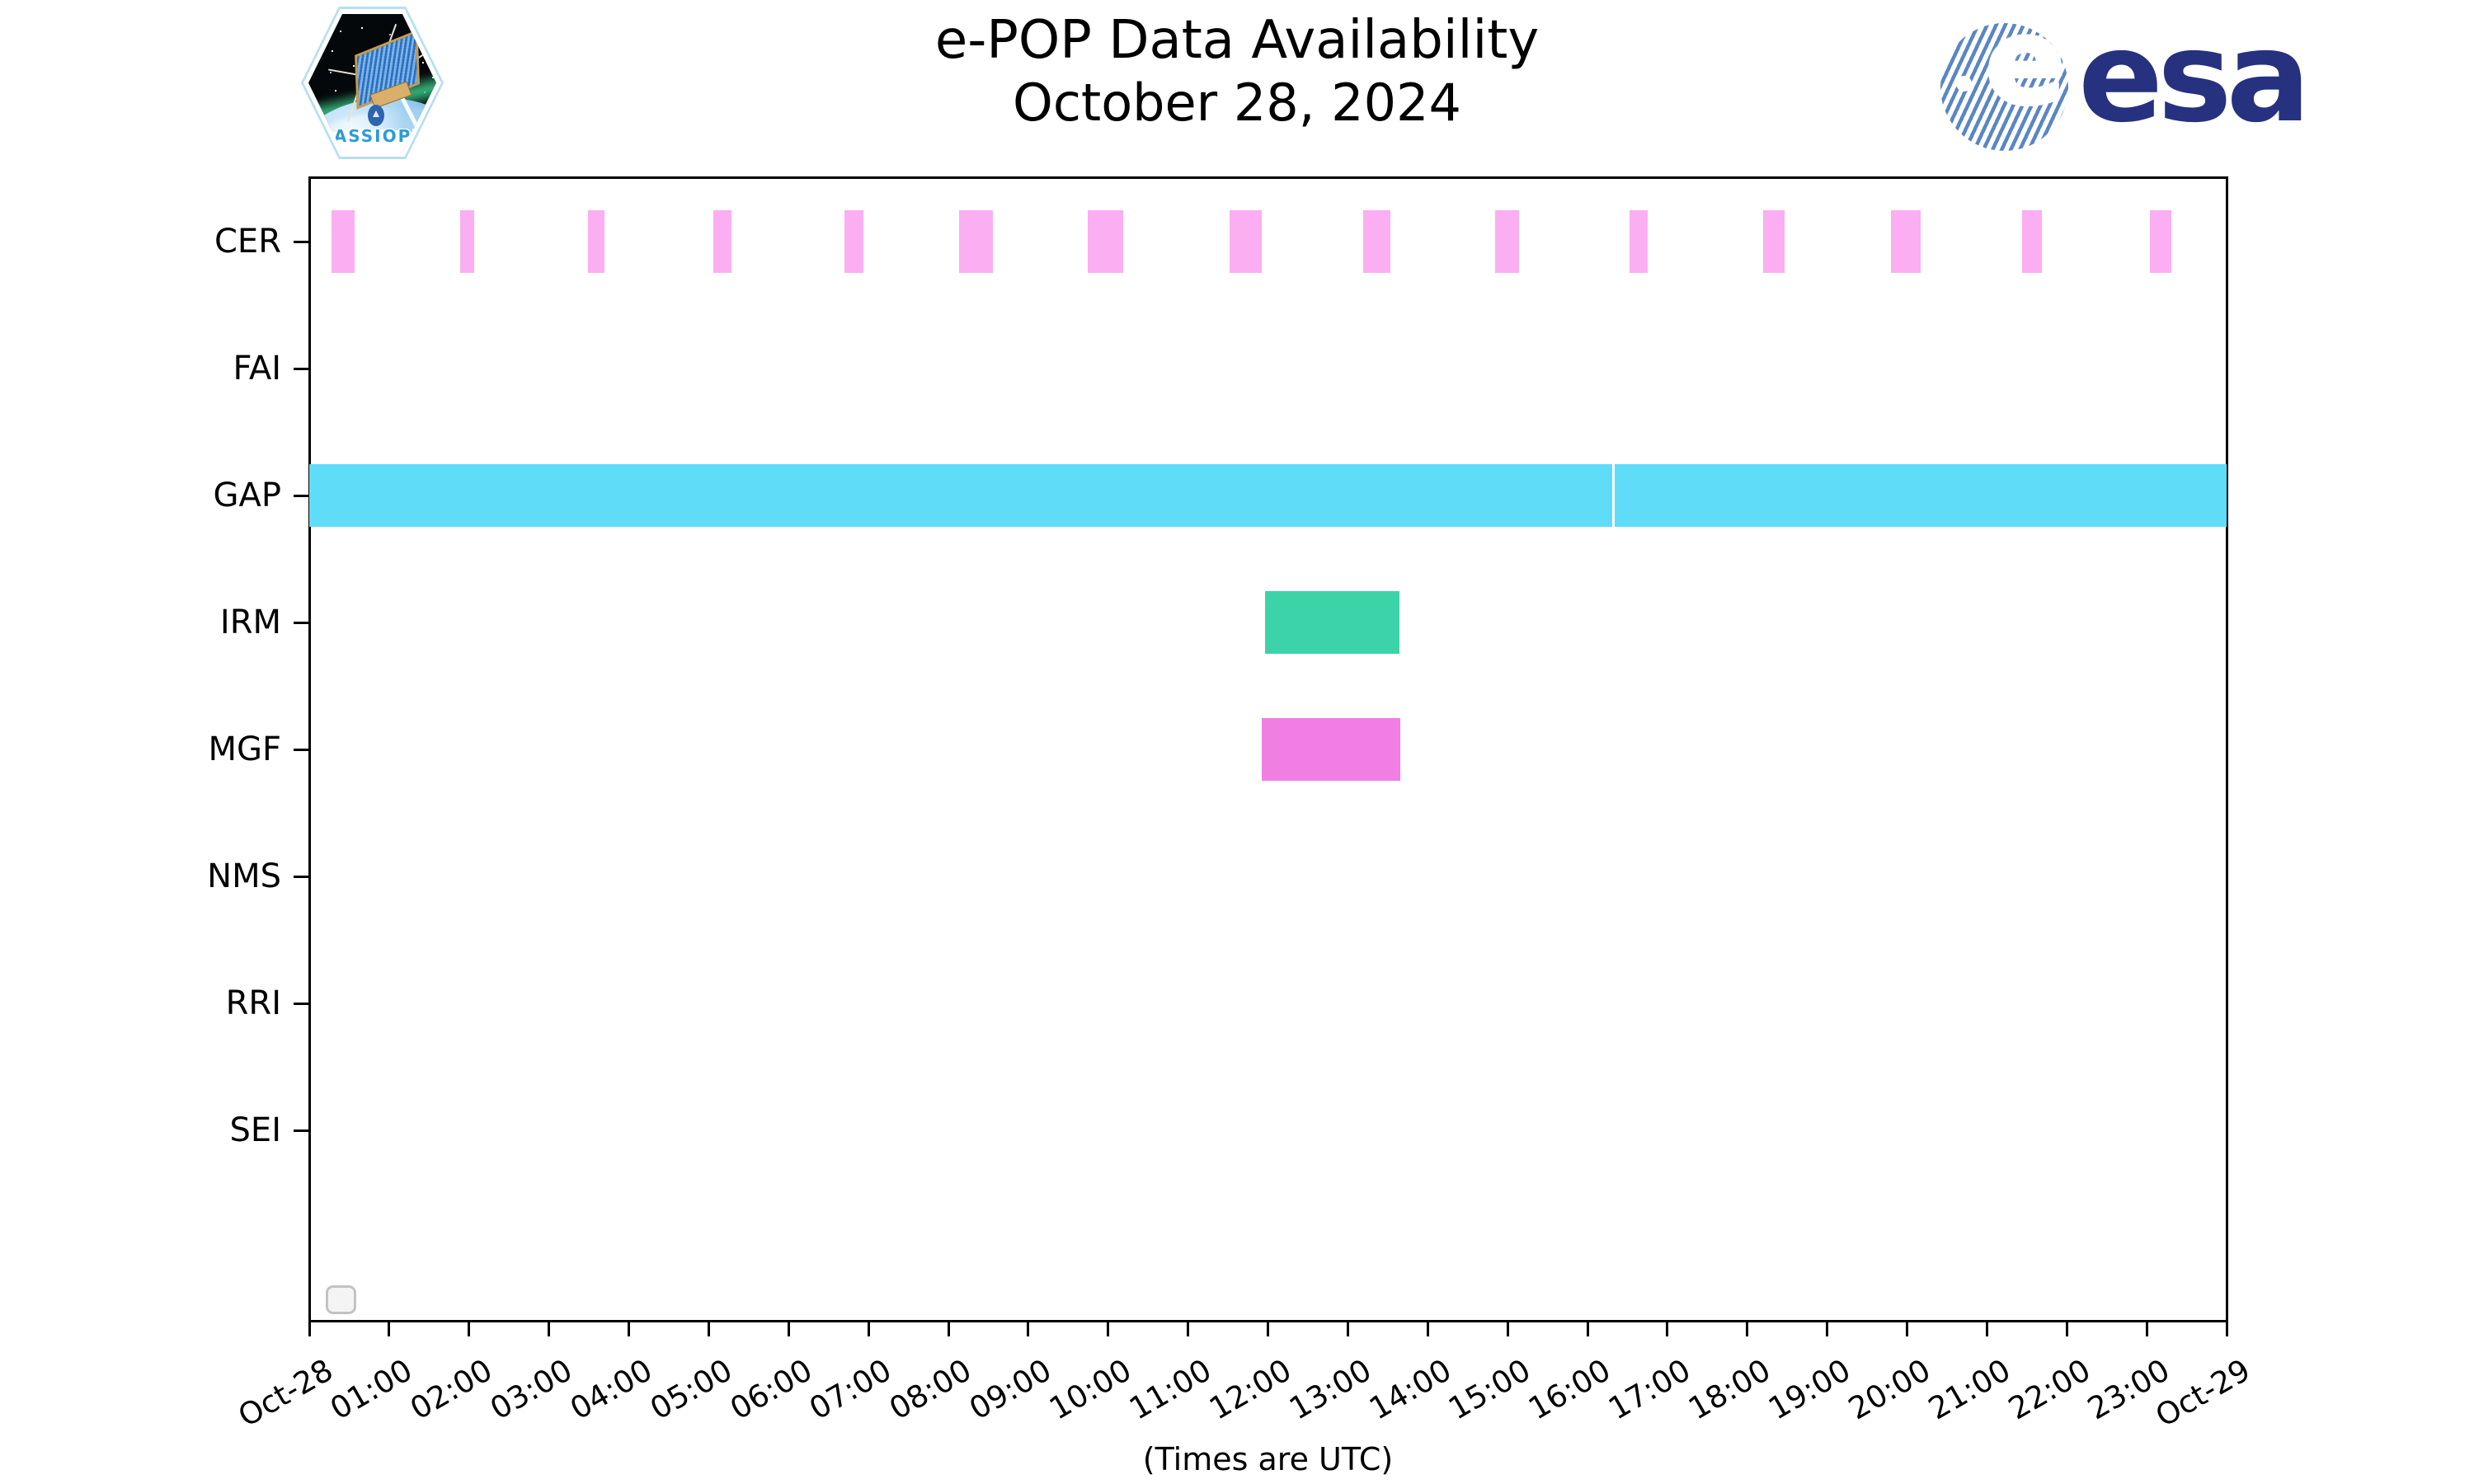 Image resolution: width=2474 pixels, height=1484 pixels. What do you see at coordinates (629, 1329) in the screenshot?
I see `x-tick-04:00` at bounding box center [629, 1329].